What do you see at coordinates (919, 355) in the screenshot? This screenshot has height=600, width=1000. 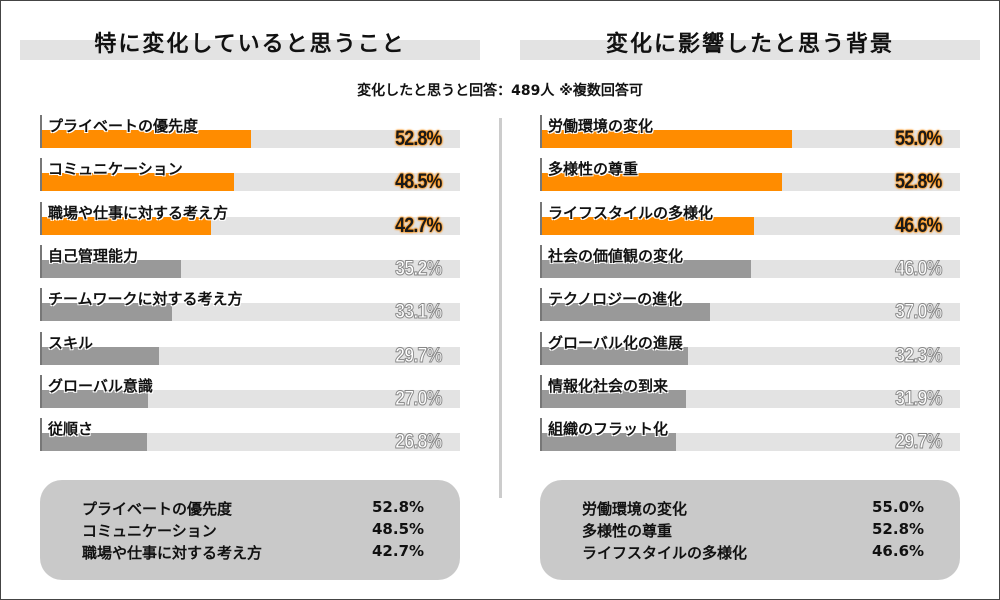 I see `value-label: 32.3%` at bounding box center [919, 355].